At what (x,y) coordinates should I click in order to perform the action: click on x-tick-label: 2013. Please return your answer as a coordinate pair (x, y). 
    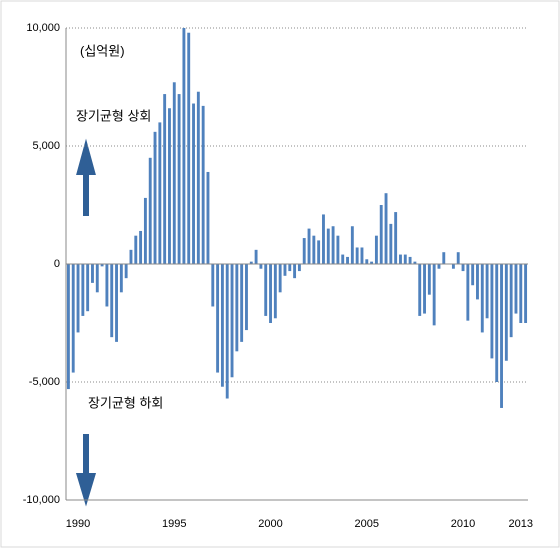
    Looking at the image, I should click on (521, 524).